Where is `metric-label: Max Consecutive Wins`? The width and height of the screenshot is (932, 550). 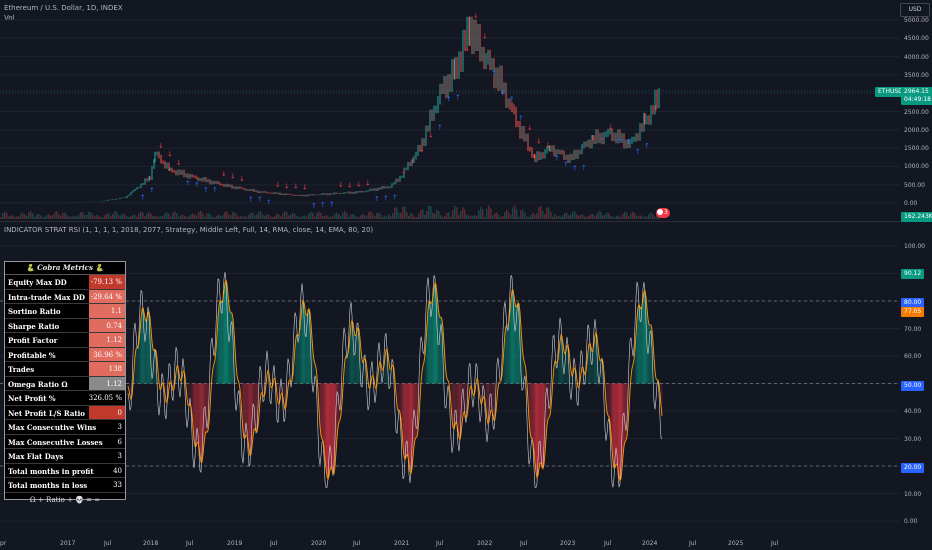 metric-label: Max Consecutive Wins is located at coordinates (52, 427).